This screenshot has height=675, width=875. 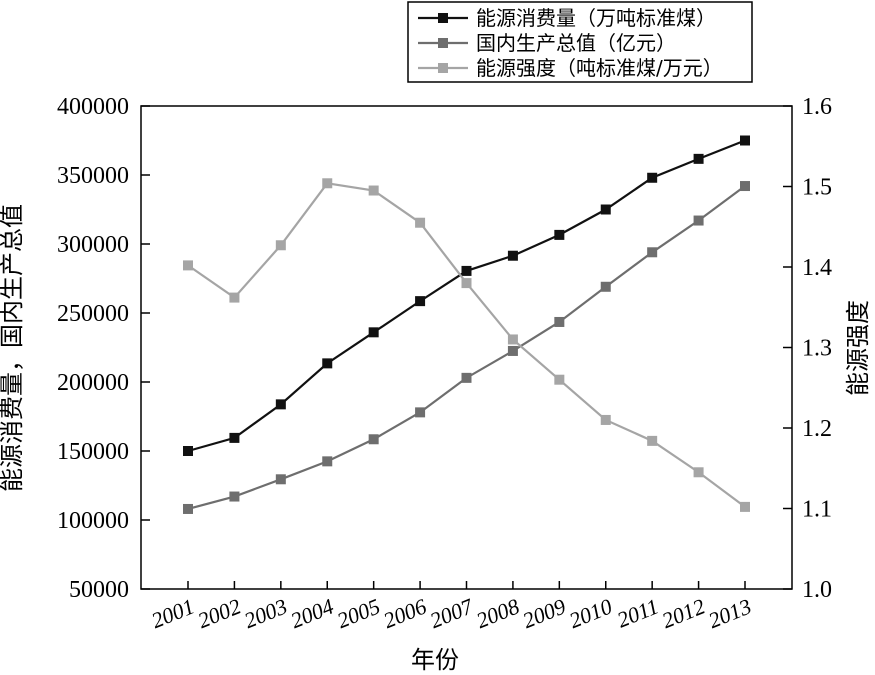 What do you see at coordinates (219, 613) in the screenshot?
I see `x-tick-label: 2002` at bounding box center [219, 613].